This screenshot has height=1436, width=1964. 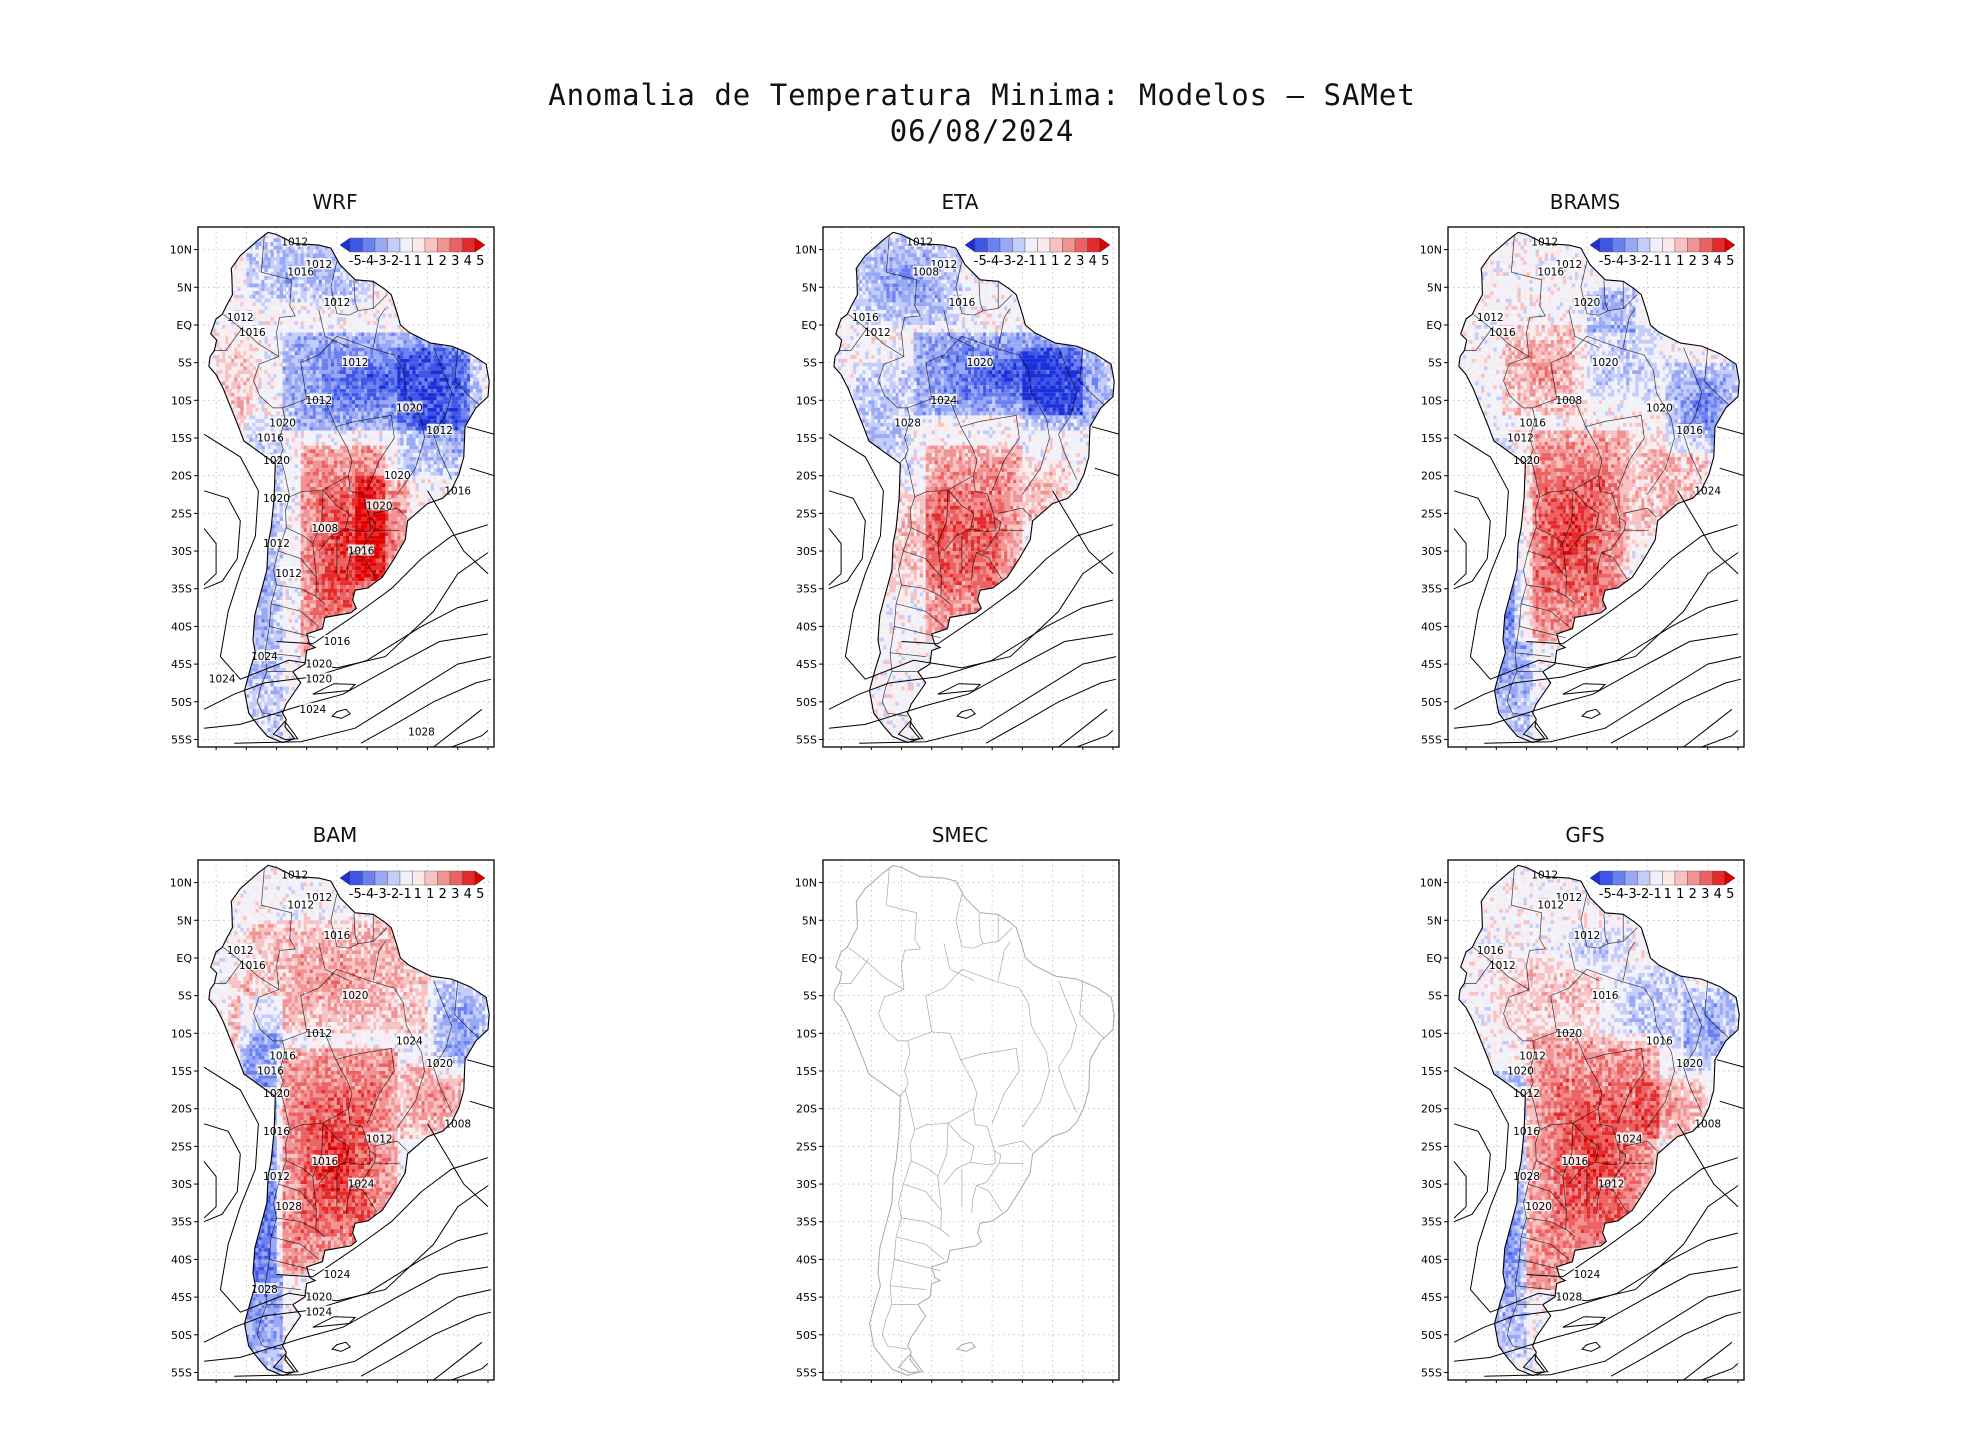 What do you see at coordinates (355, 261) in the screenshot?
I see `colorbar-label: -5` at bounding box center [355, 261].